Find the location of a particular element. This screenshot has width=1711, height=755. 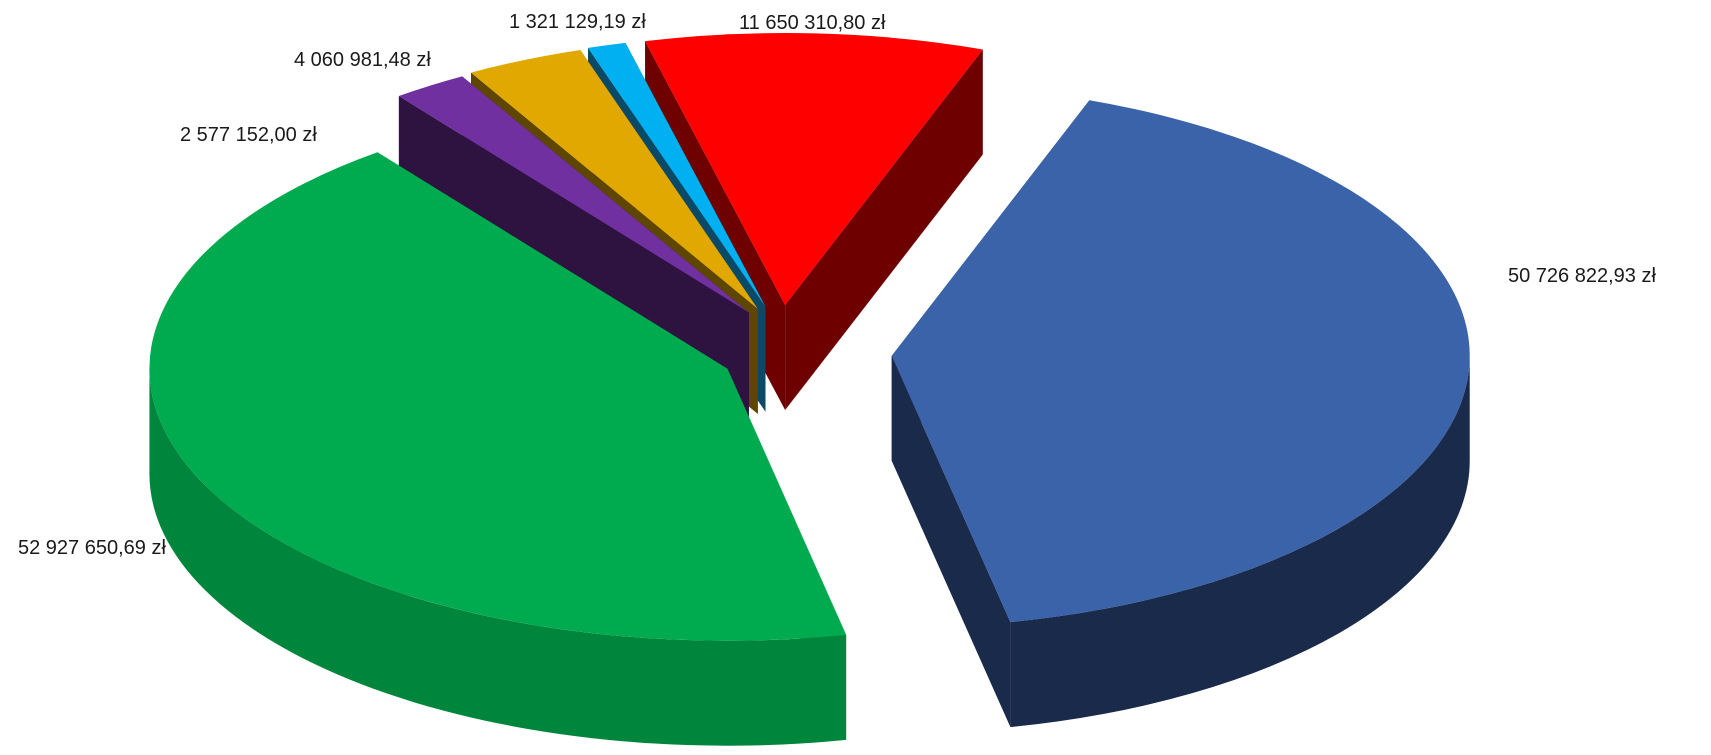

slice-label-green: 52 927 650,69 zł is located at coordinates (92, 548).